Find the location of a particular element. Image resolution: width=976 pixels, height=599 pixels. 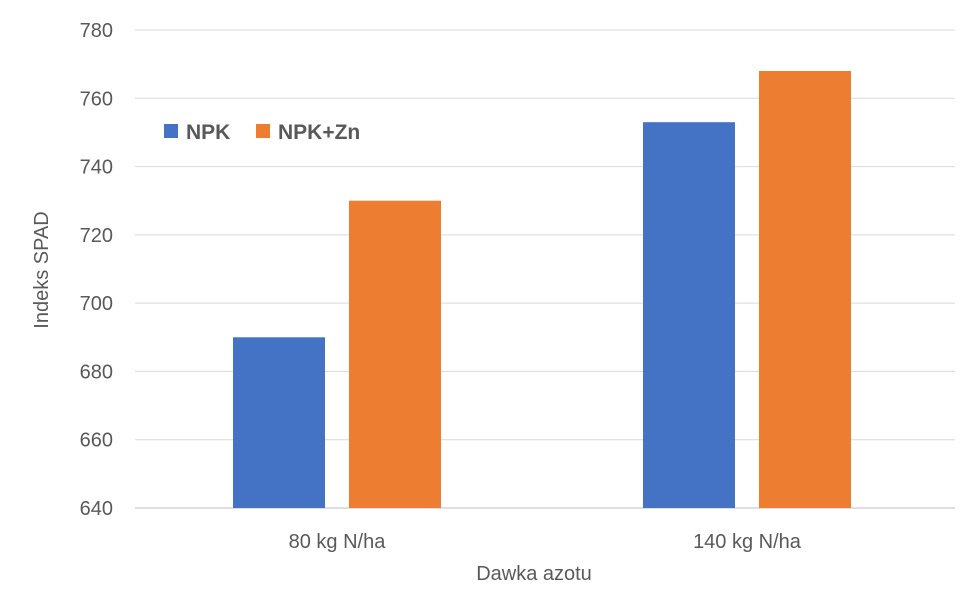

x-tick-label: 140 kg N/ha is located at coordinates (747, 542).